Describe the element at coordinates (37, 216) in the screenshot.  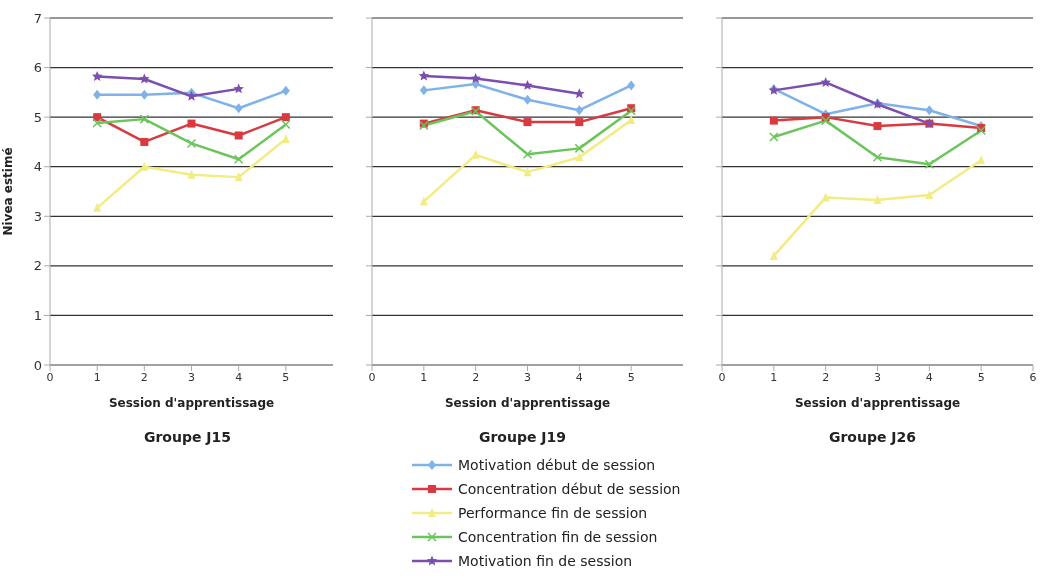
I see `y-tick-label: 3` at that location.